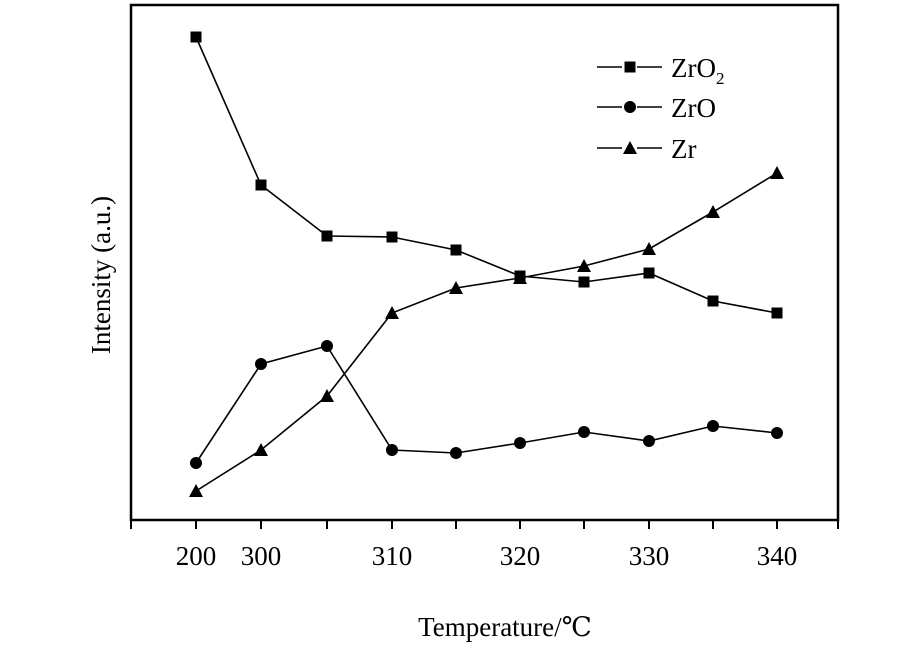 The image size is (919, 648). I want to click on y-axis-label: Intensity (a.u.), so click(101, 275).